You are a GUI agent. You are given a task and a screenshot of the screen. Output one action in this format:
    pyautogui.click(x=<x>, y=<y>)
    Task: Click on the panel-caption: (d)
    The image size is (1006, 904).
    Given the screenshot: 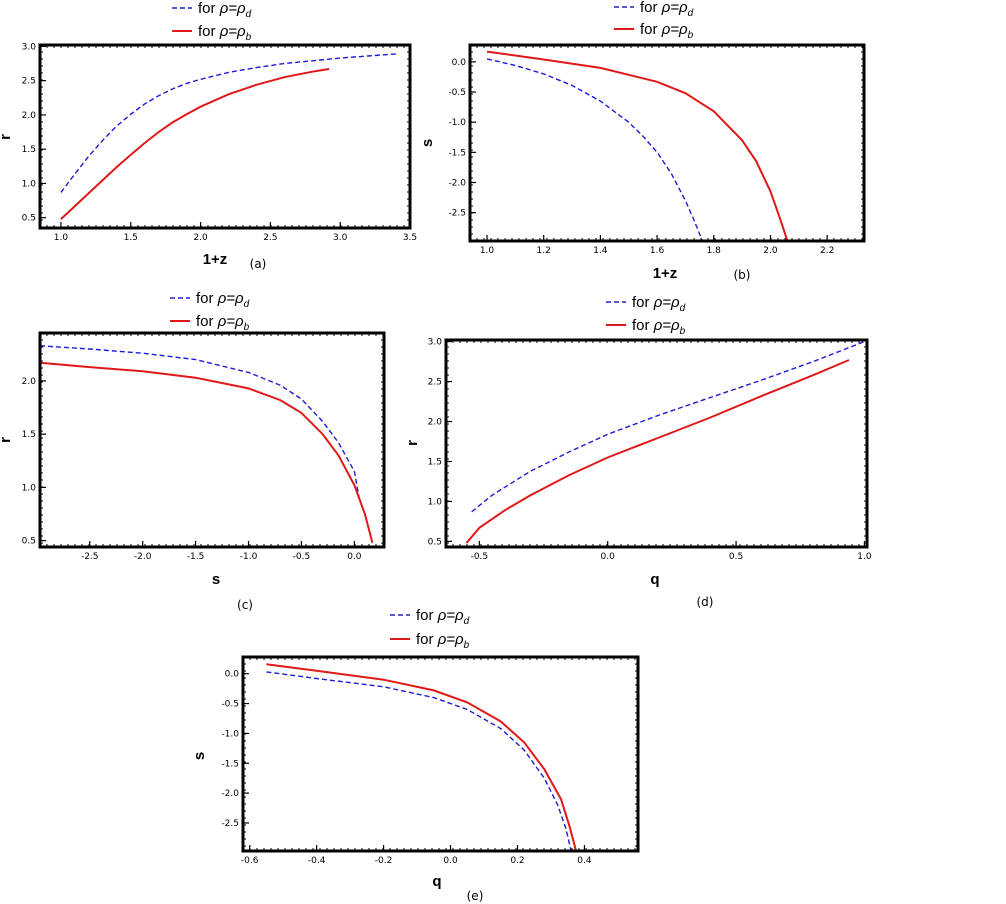 What is the action you would take?
    pyautogui.click(x=705, y=602)
    